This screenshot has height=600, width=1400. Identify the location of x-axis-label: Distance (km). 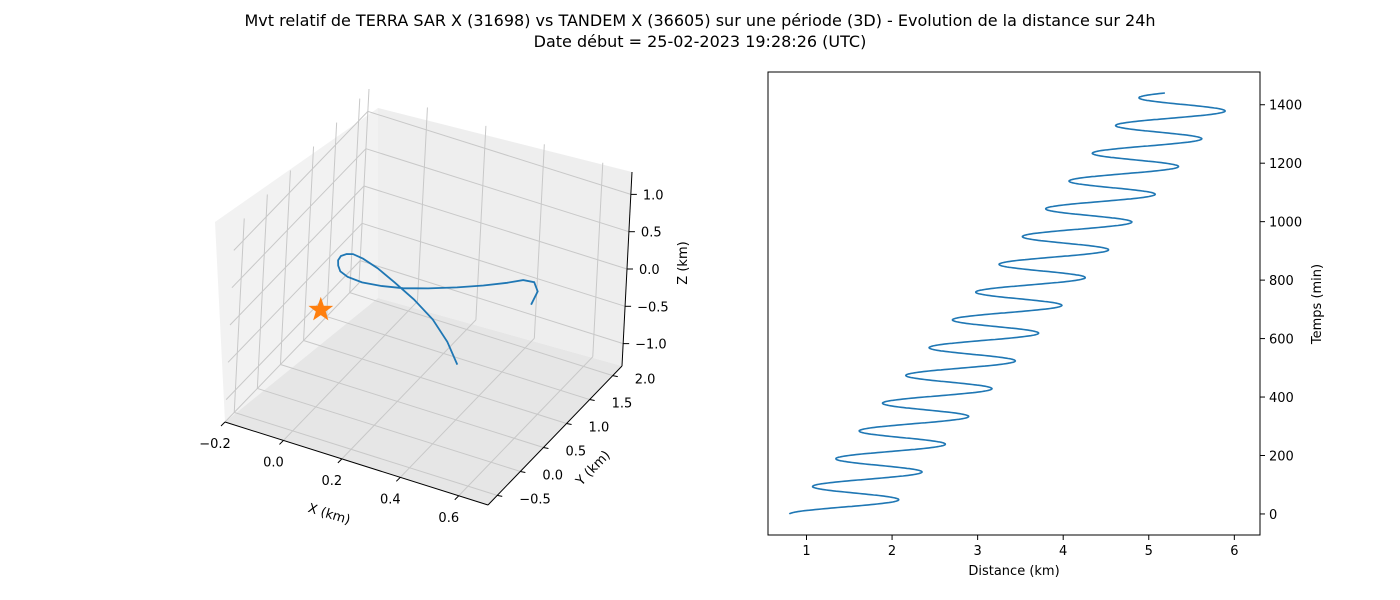
(1013, 571).